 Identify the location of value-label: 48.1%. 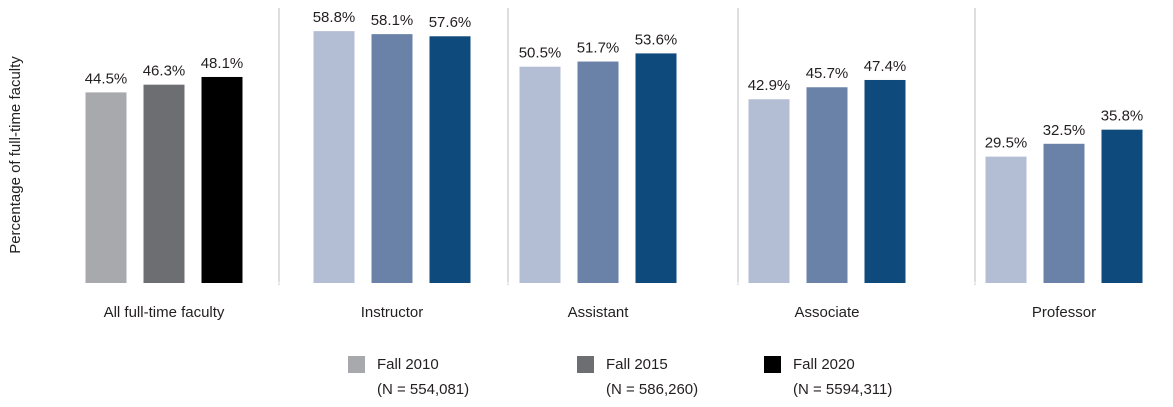
(222, 63).